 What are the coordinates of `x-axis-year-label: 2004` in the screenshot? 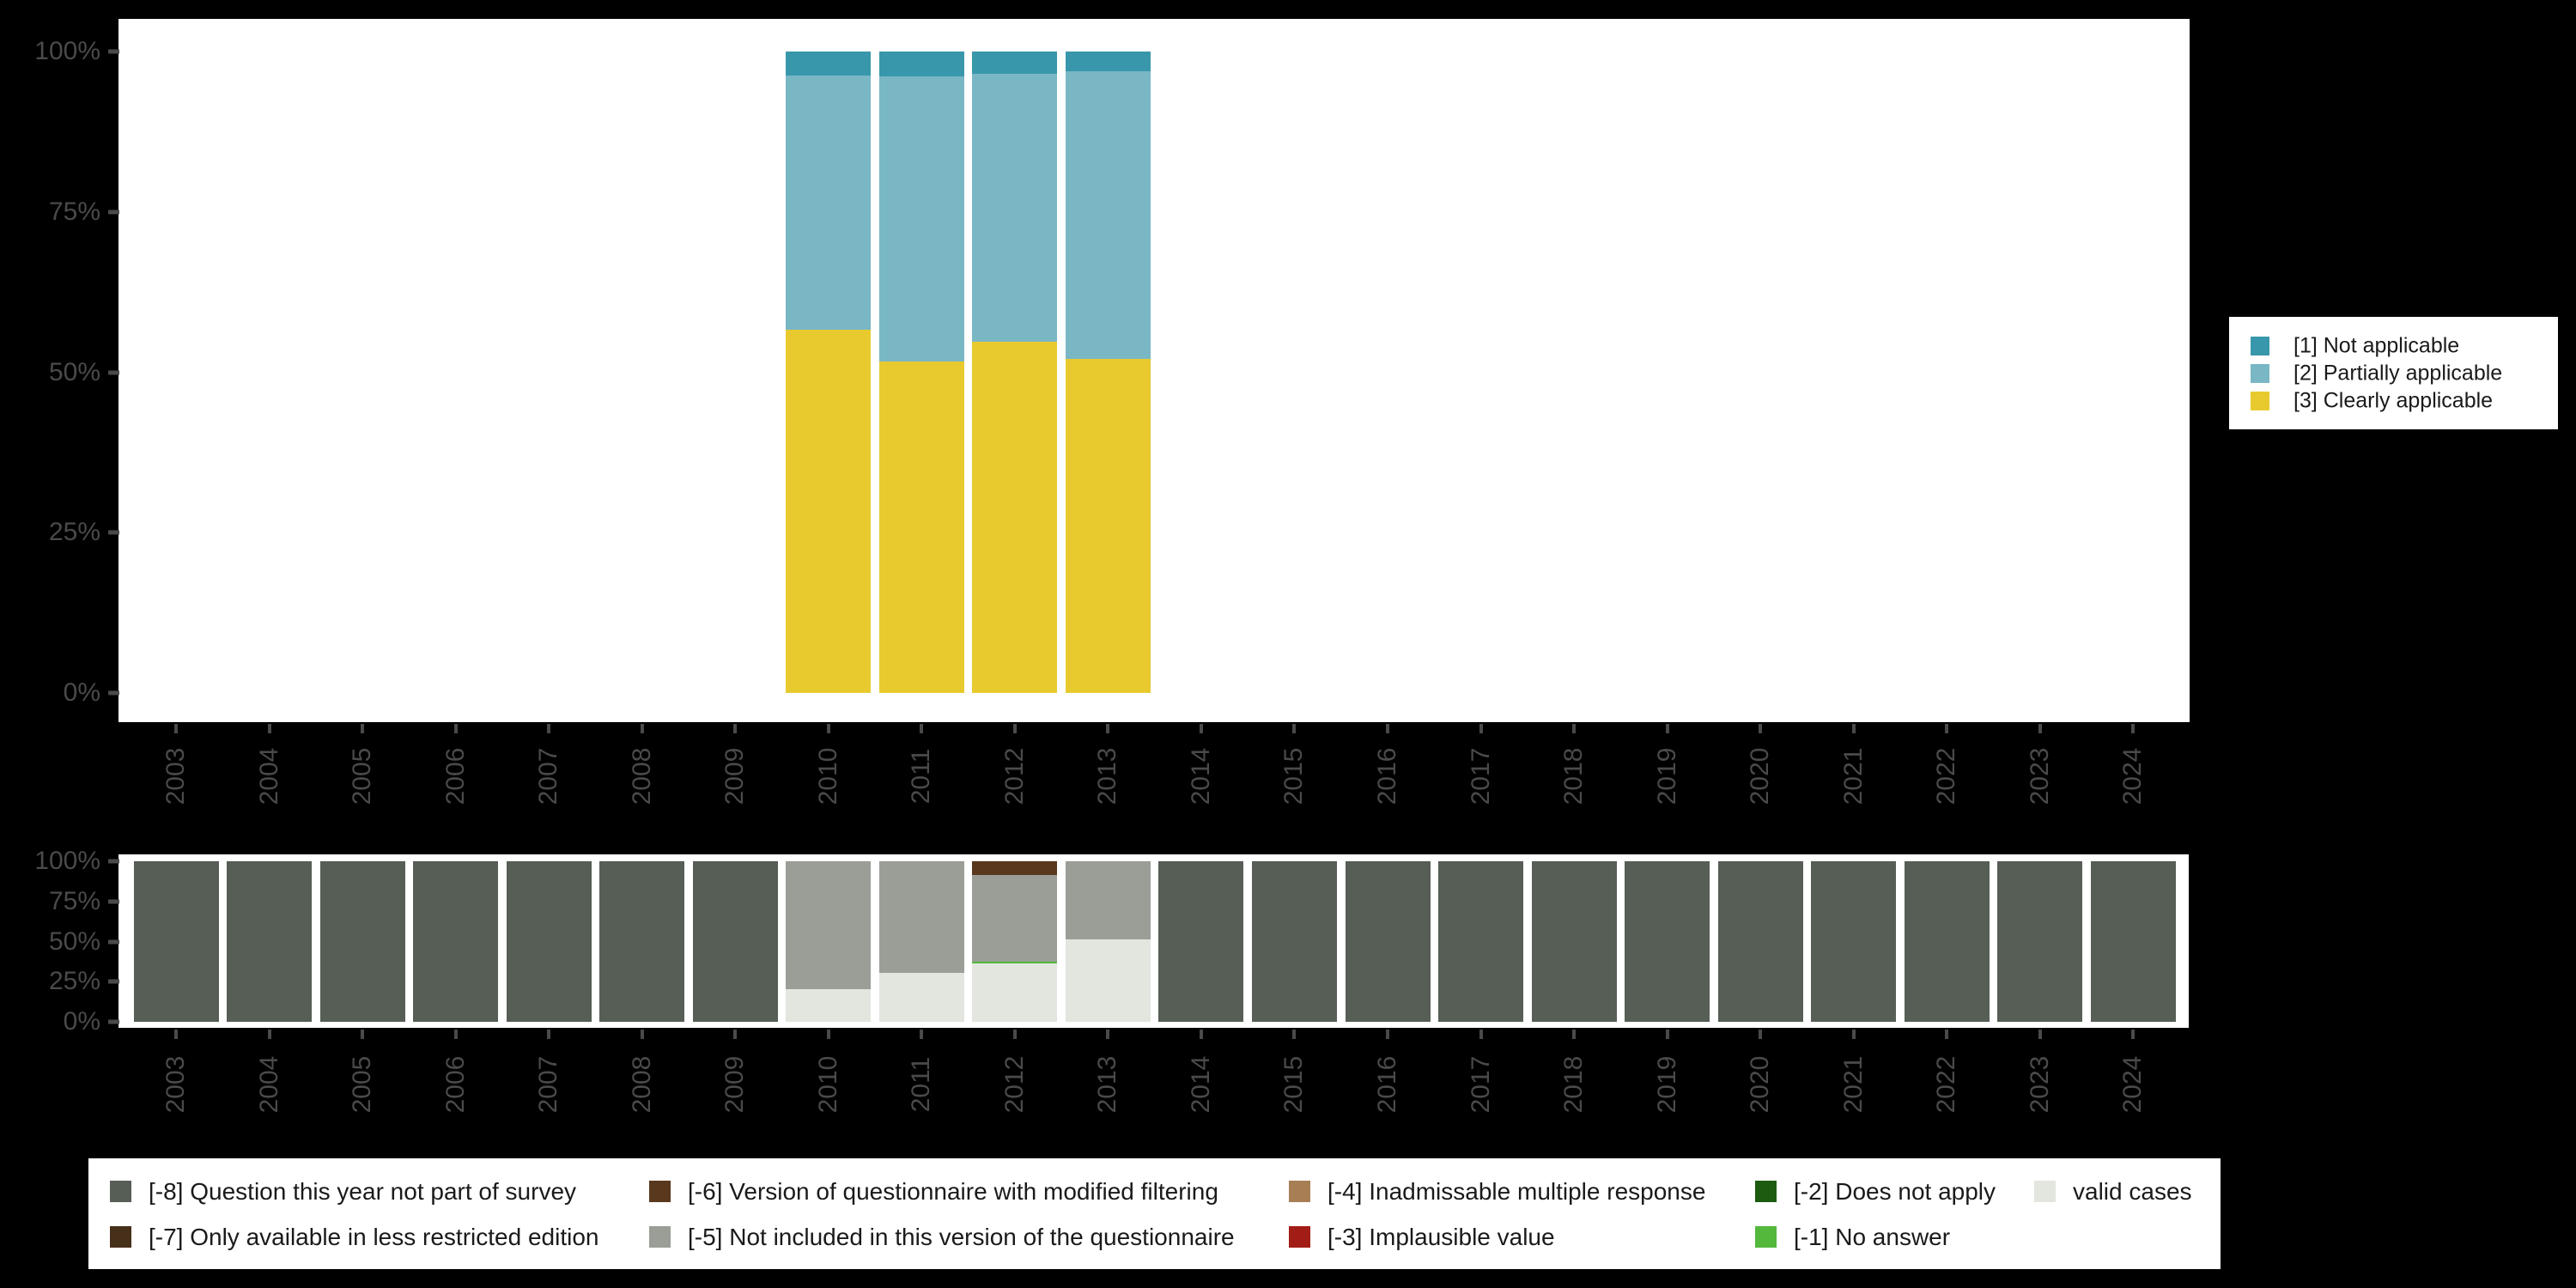 It's located at (269, 776).